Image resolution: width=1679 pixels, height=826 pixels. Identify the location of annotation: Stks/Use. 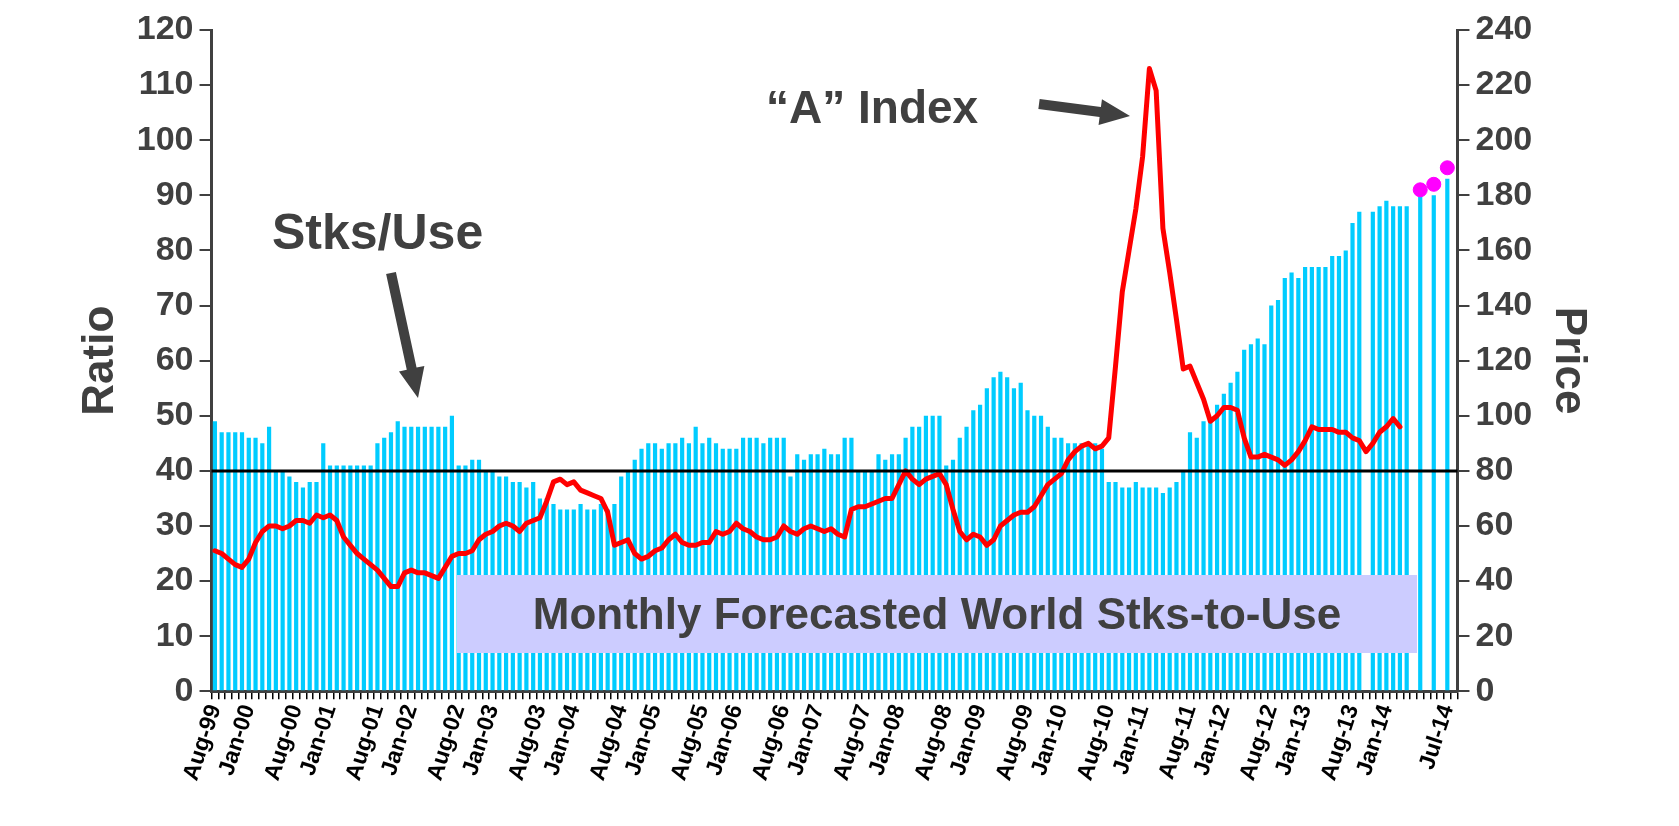
(378, 232).